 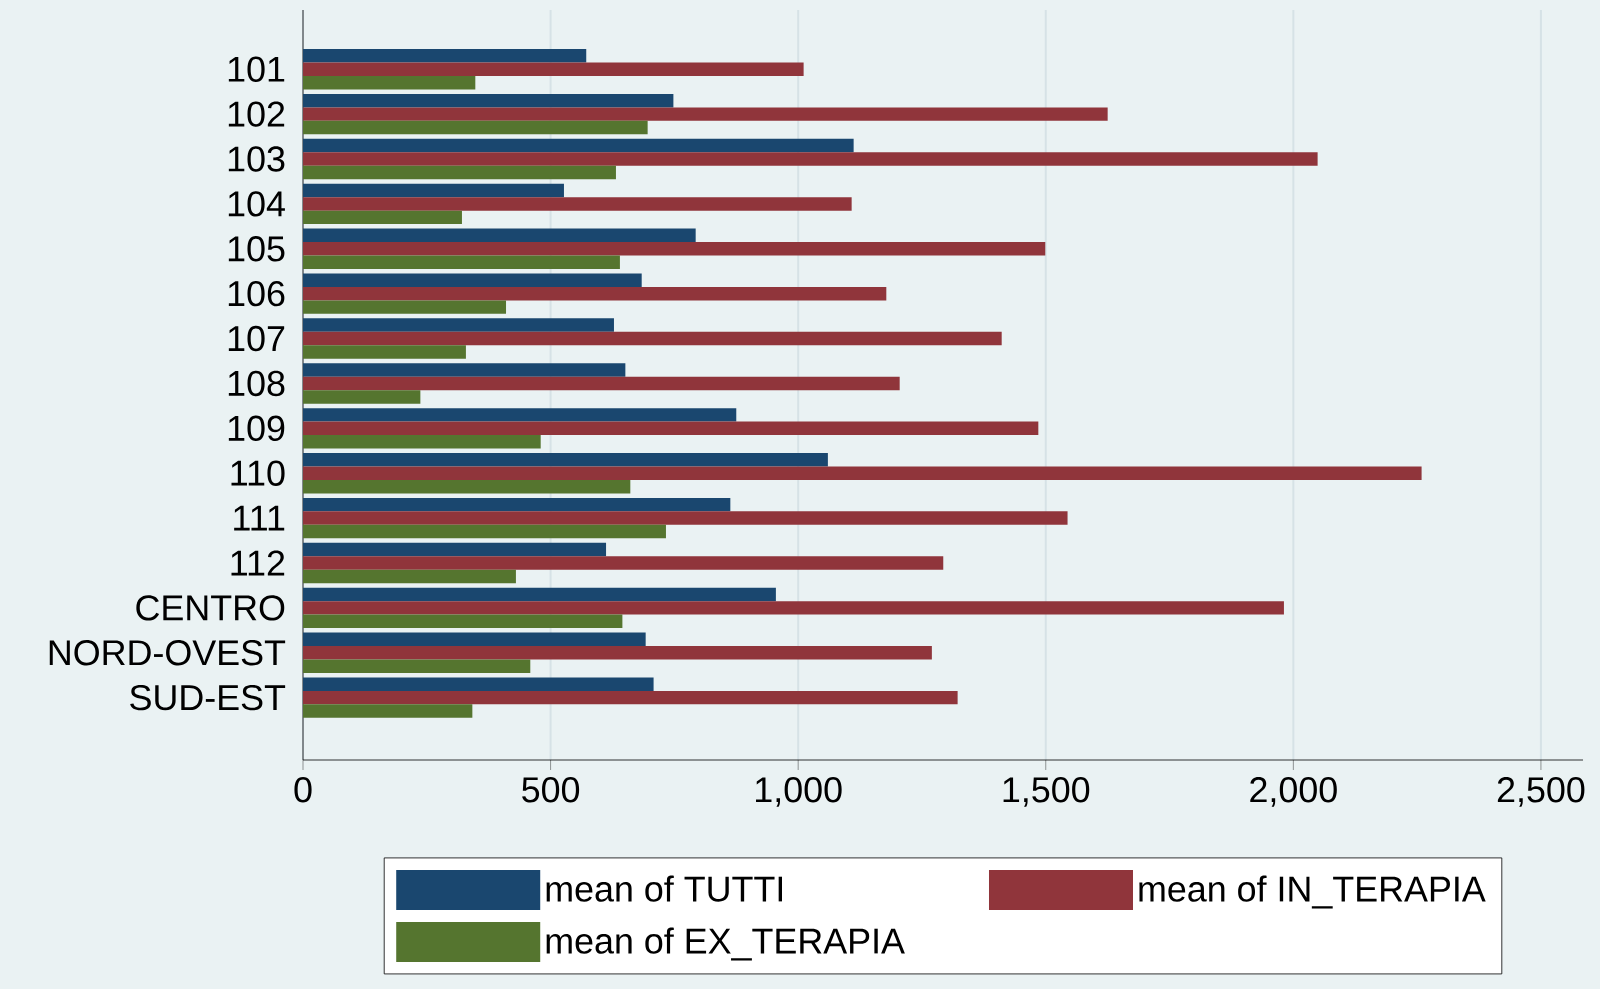 What do you see at coordinates (208, 697) in the screenshot?
I see `y-tick-label: SUD-EST` at bounding box center [208, 697].